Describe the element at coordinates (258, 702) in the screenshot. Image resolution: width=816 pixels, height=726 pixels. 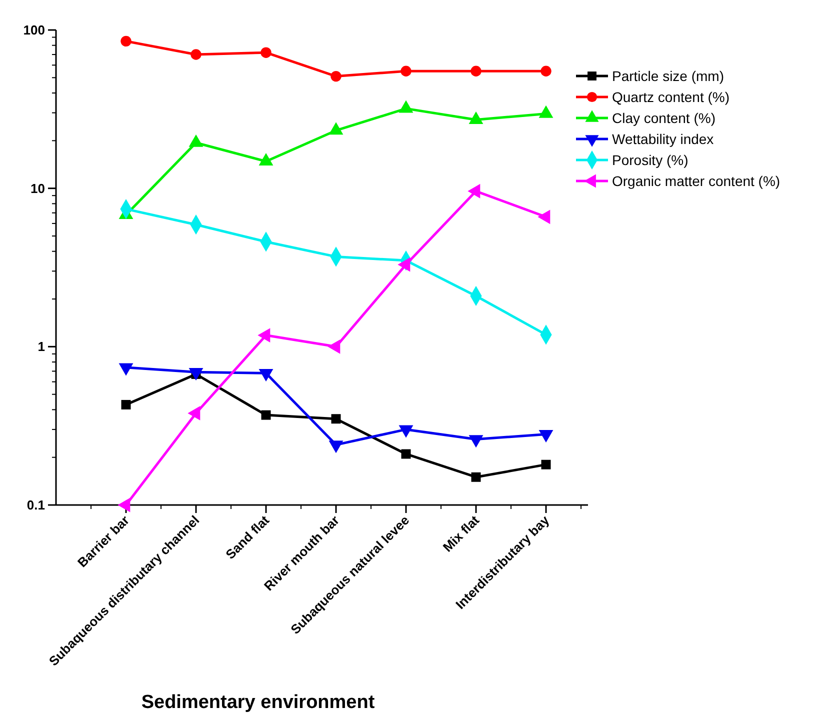
I see `x-axis-title: Sedimentary environment` at that location.